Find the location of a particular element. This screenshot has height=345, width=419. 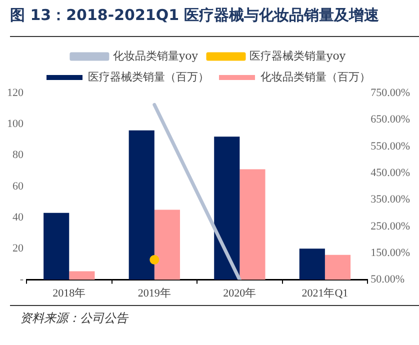

text: 资料来源：公司公告 is located at coordinates (74, 318).